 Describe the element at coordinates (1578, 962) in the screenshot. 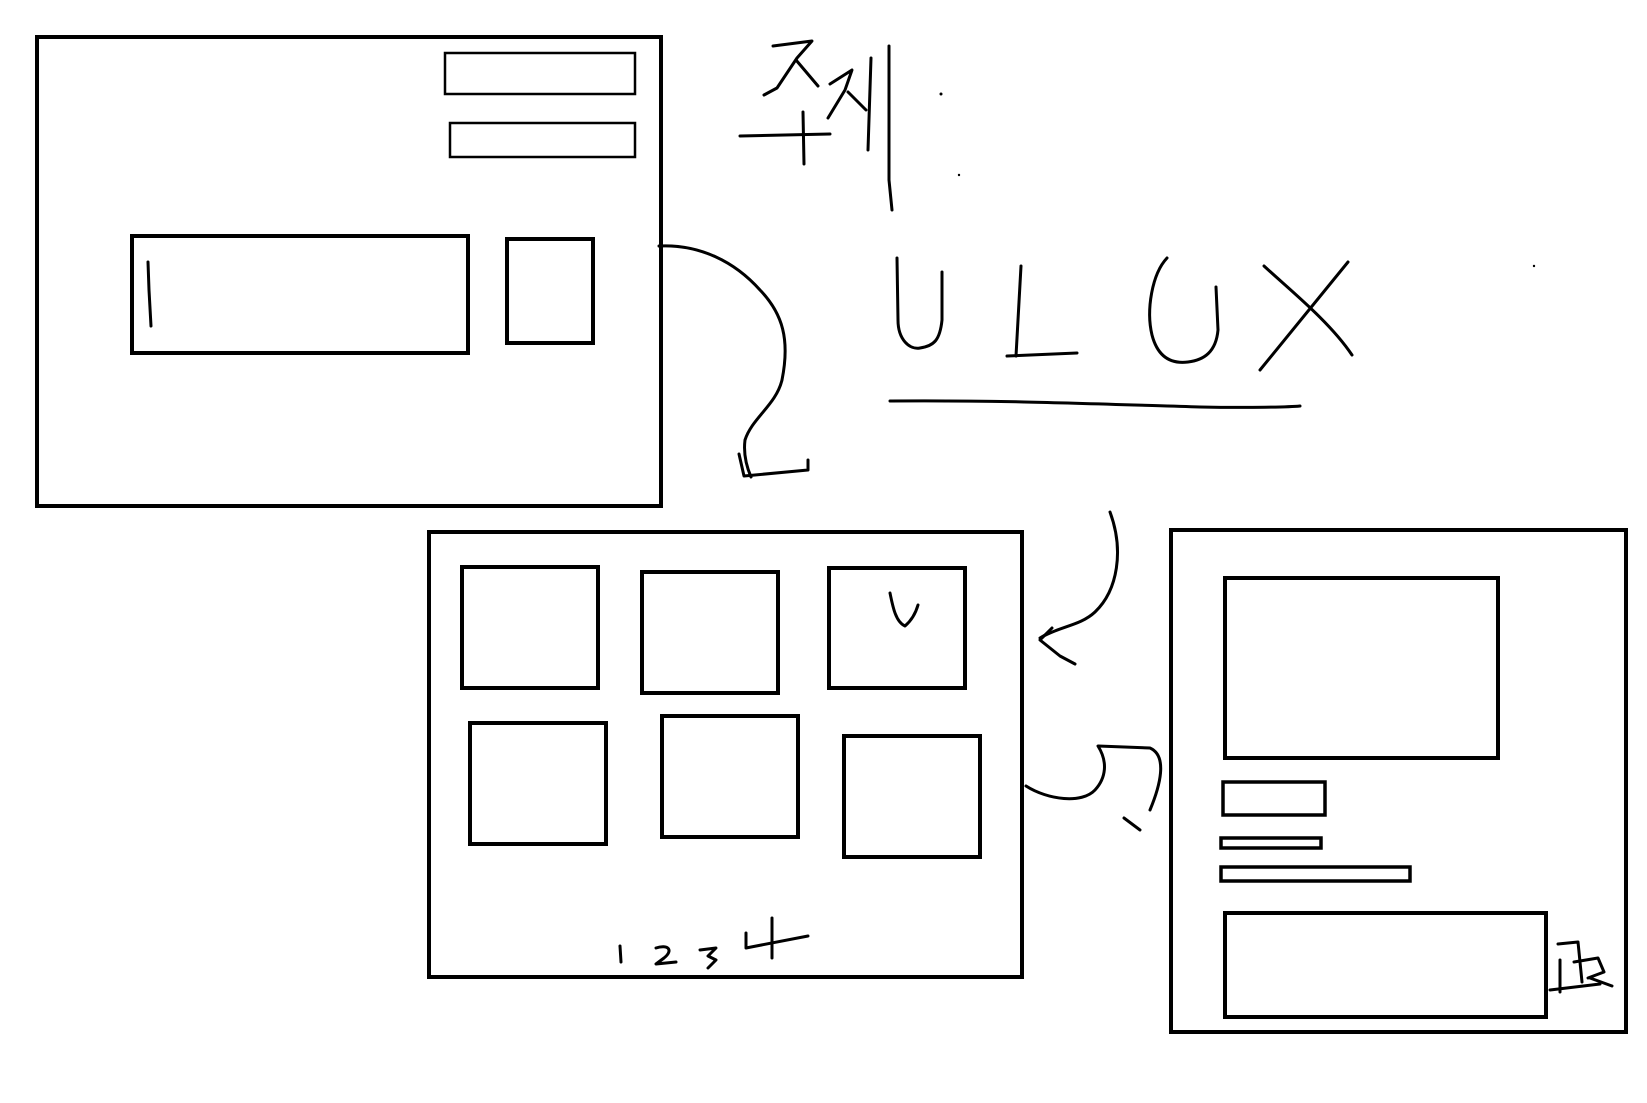

I see `comment-note-text: 댓글` at that location.